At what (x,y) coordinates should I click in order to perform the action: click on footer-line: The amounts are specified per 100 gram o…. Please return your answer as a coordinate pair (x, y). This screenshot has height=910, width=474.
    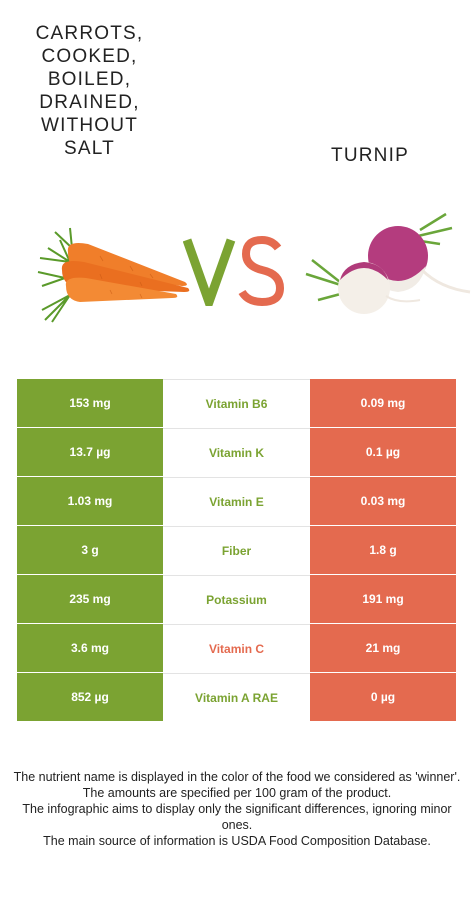
    Looking at the image, I should click on (237, 793).